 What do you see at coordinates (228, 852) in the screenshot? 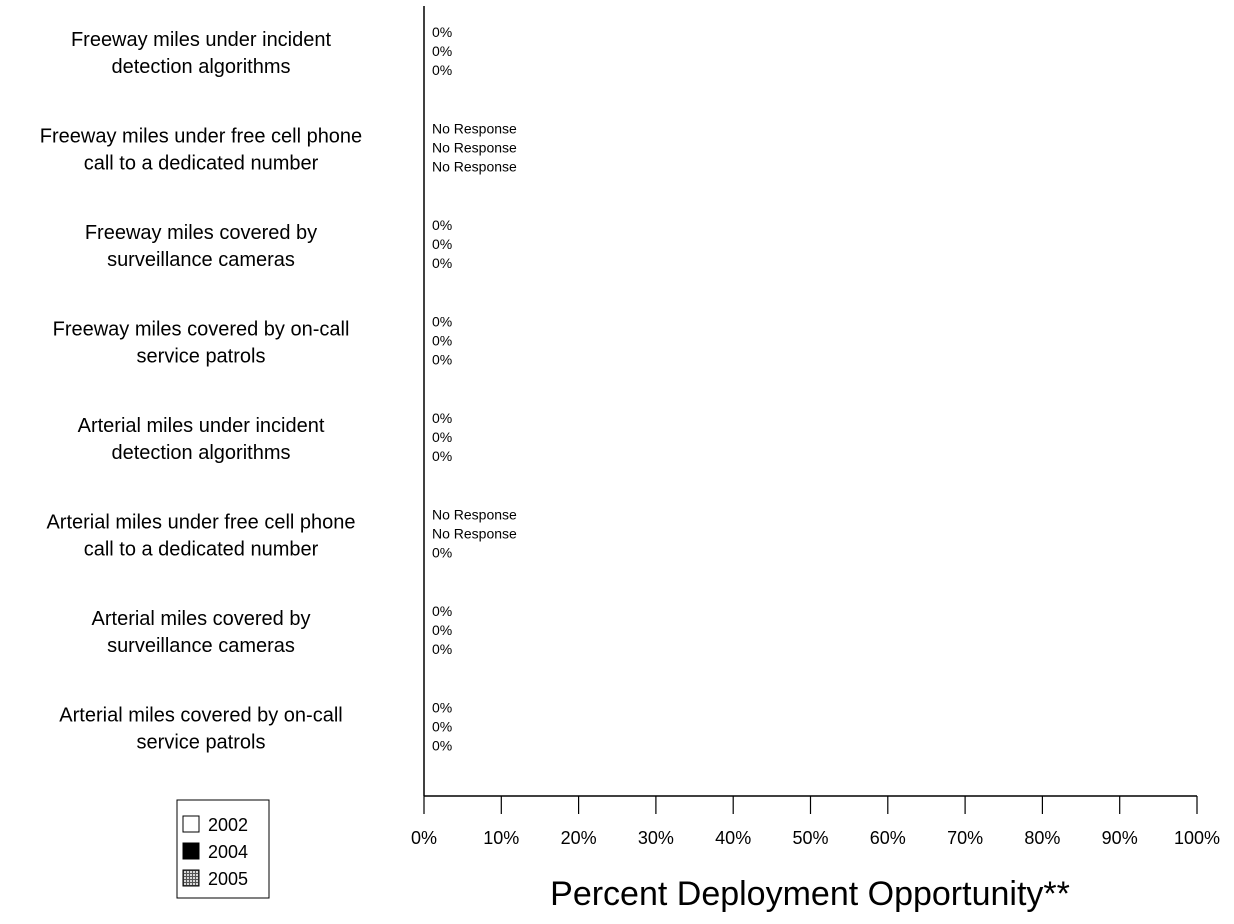
I see `legend-label-2004: 2004` at bounding box center [228, 852].